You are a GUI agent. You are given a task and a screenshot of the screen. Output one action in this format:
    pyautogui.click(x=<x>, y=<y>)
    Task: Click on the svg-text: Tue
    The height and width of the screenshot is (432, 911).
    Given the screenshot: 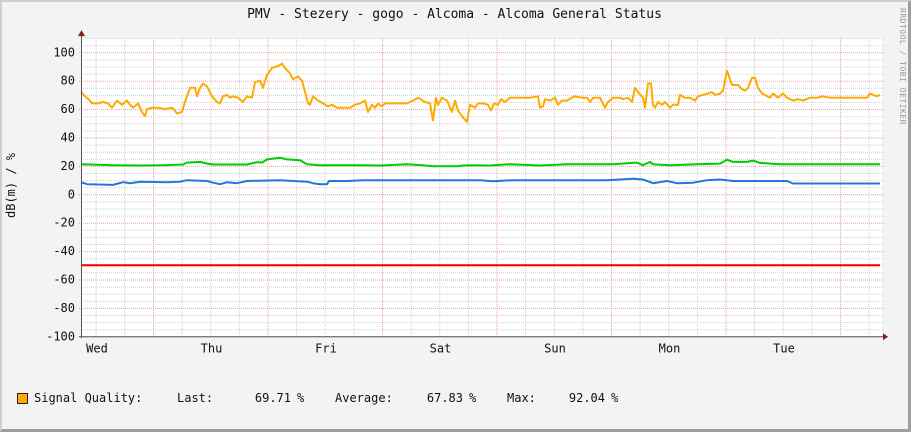 What is the action you would take?
    pyautogui.click(x=784, y=348)
    